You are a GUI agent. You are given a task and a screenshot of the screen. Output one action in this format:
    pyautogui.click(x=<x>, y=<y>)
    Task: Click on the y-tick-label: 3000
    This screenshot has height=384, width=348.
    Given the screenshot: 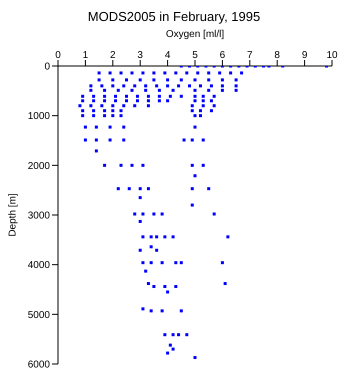 What is the action you would take?
    pyautogui.click(x=39, y=216)
    